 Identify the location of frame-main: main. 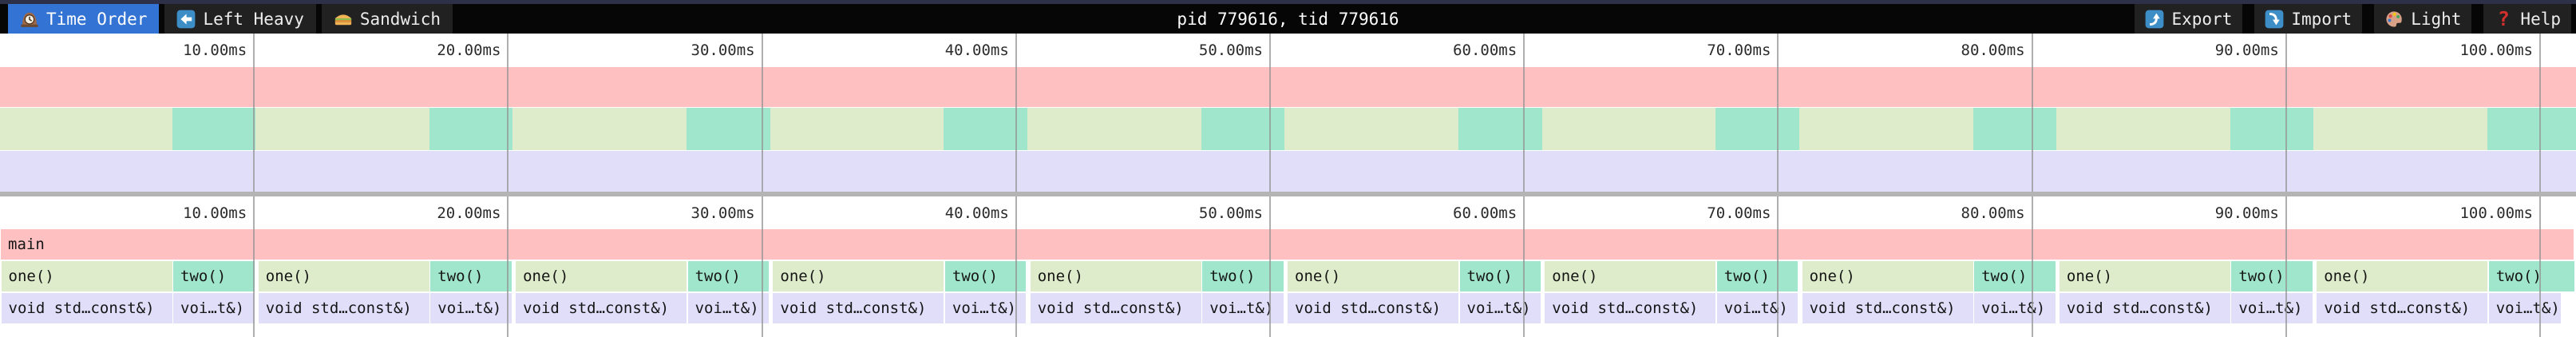
(1288, 244).